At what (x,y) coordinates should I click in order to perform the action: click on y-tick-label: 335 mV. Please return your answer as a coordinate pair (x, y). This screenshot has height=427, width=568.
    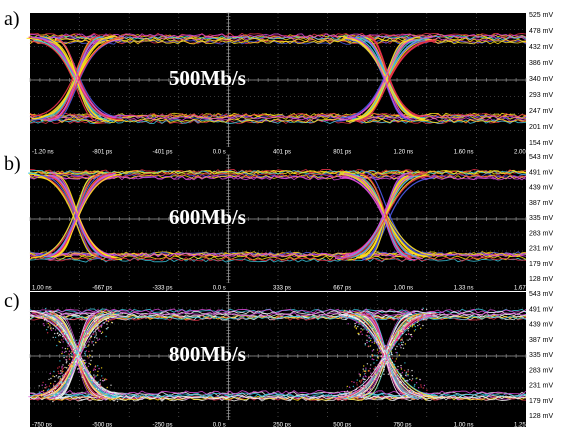
    Looking at the image, I should click on (541, 355).